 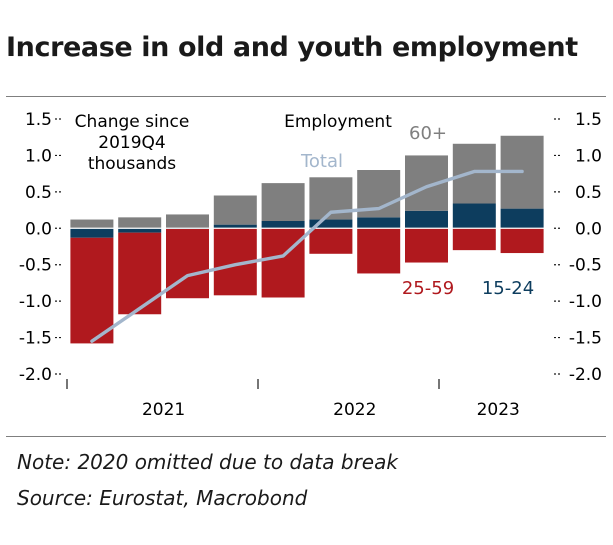 I want to click on left-tick-label: -0.5, so click(x=35, y=266).